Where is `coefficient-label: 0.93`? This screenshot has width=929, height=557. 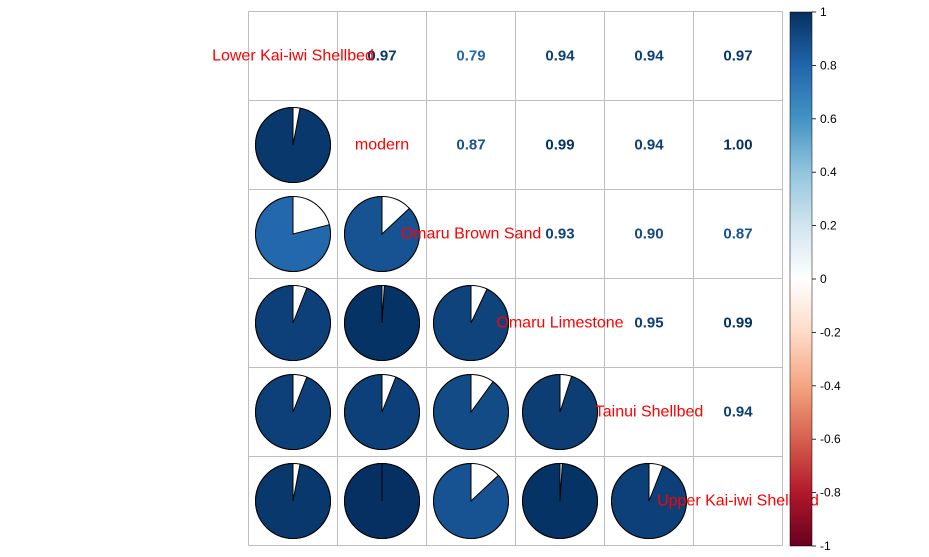
coefficient-label: 0.93 is located at coordinates (559, 234).